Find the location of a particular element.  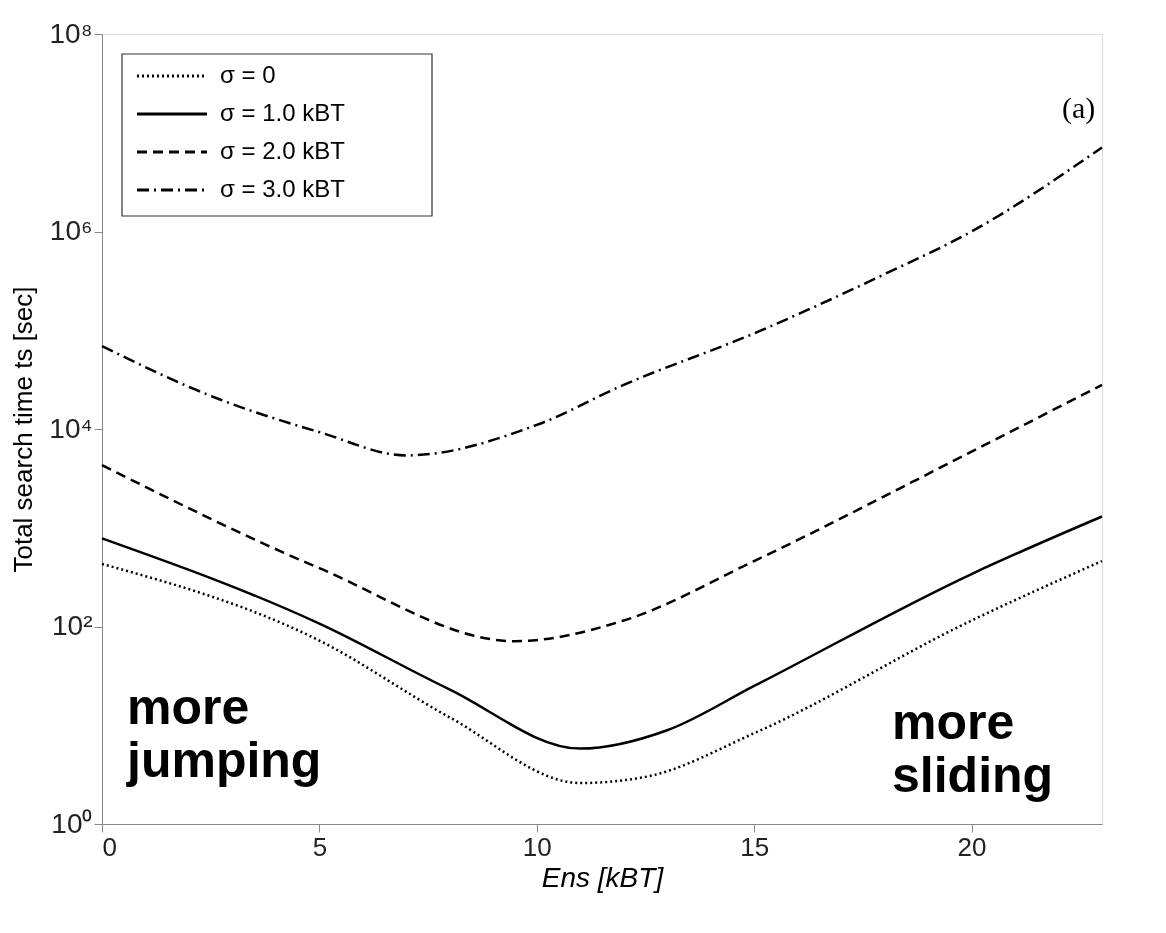

legend-label: σ = 0 is located at coordinates (248, 74).